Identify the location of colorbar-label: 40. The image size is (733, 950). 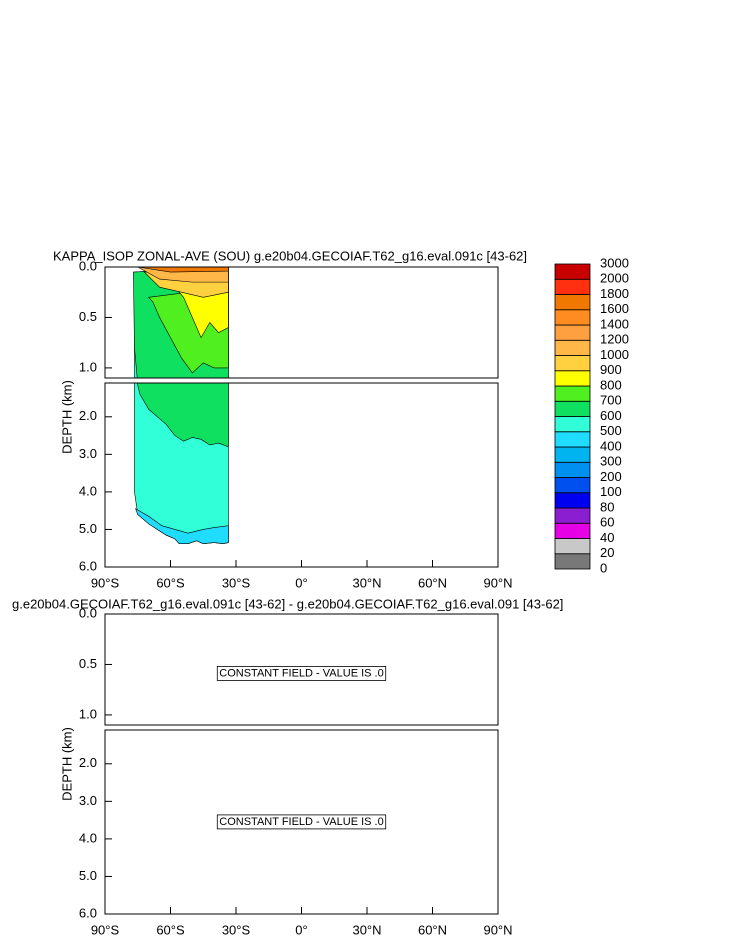
(607, 537).